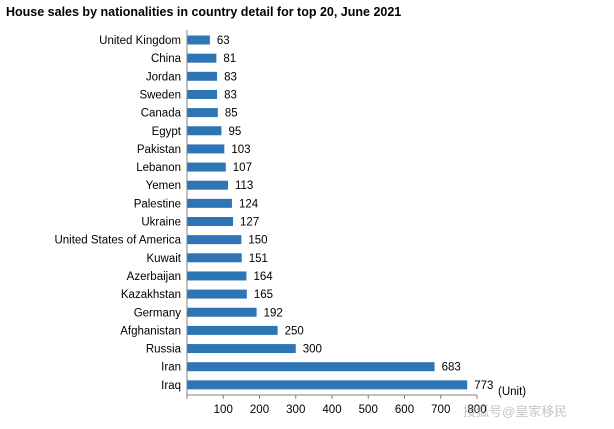 This screenshot has height=429, width=614. What do you see at coordinates (263, 295) in the screenshot?
I see `data-label-kazakhstan: 165` at bounding box center [263, 295].